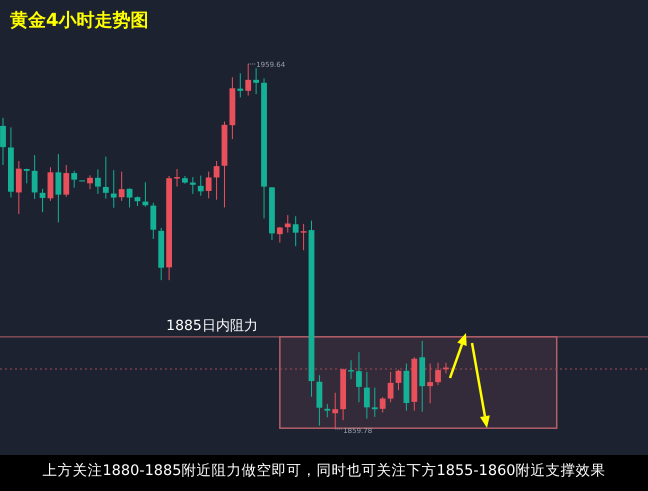 The height and width of the screenshot is (491, 648). Describe the element at coordinates (212, 326) in the screenshot. I see `ref-line-label: 1885日内阻力` at that location.